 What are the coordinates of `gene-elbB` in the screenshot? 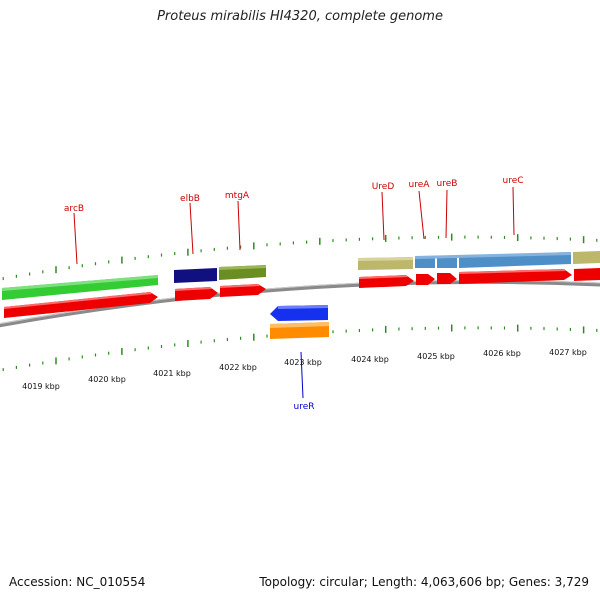 It's located at (195, 275).